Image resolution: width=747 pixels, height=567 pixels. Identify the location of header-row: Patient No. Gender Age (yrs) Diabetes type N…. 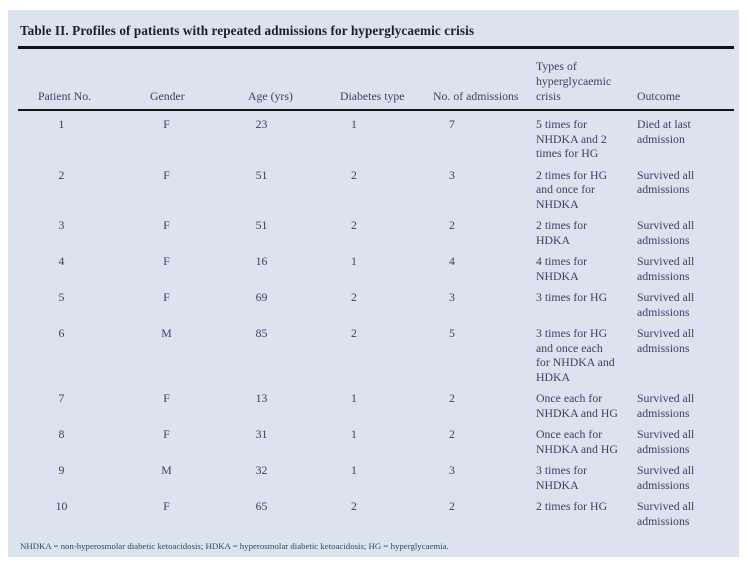
(376, 80).